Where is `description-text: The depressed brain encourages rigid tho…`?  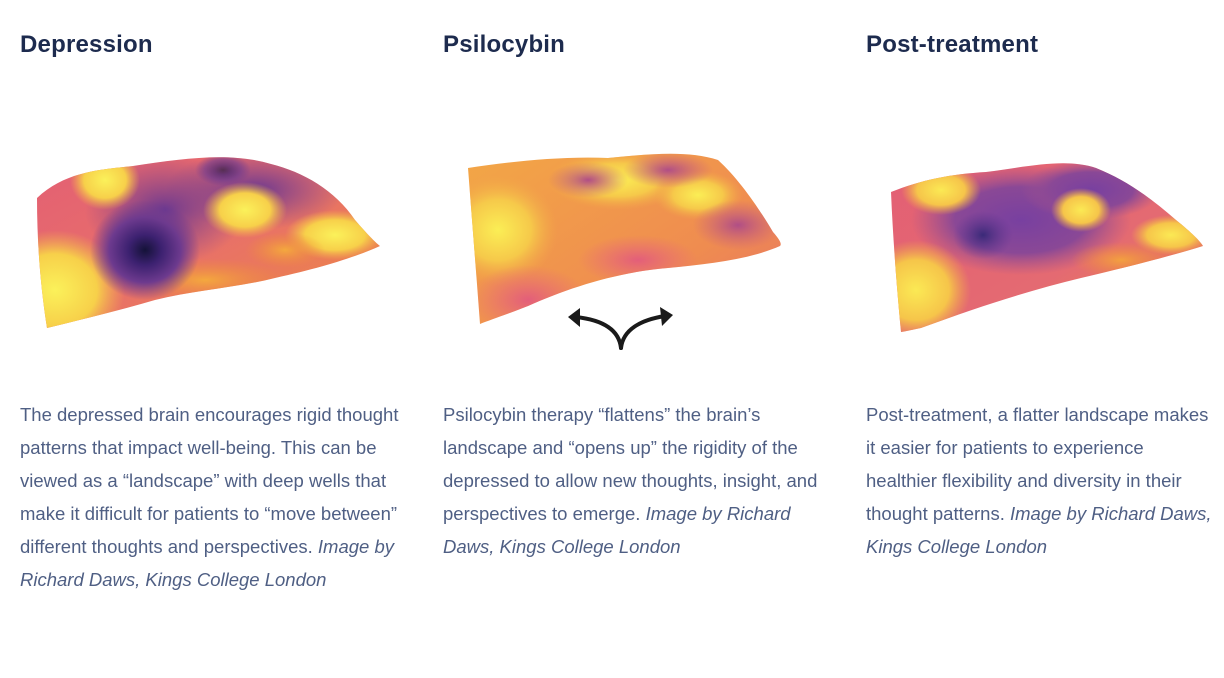 description-text: The depressed brain encourages rigid tho… is located at coordinates (209, 480).